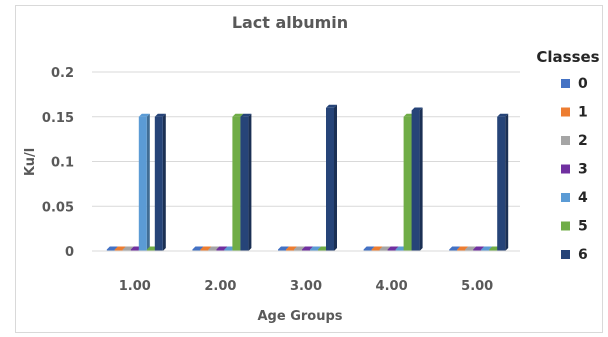 The width and height of the screenshot is (608, 337). I want to click on bar-series-4-2.00, so click(228, 250).